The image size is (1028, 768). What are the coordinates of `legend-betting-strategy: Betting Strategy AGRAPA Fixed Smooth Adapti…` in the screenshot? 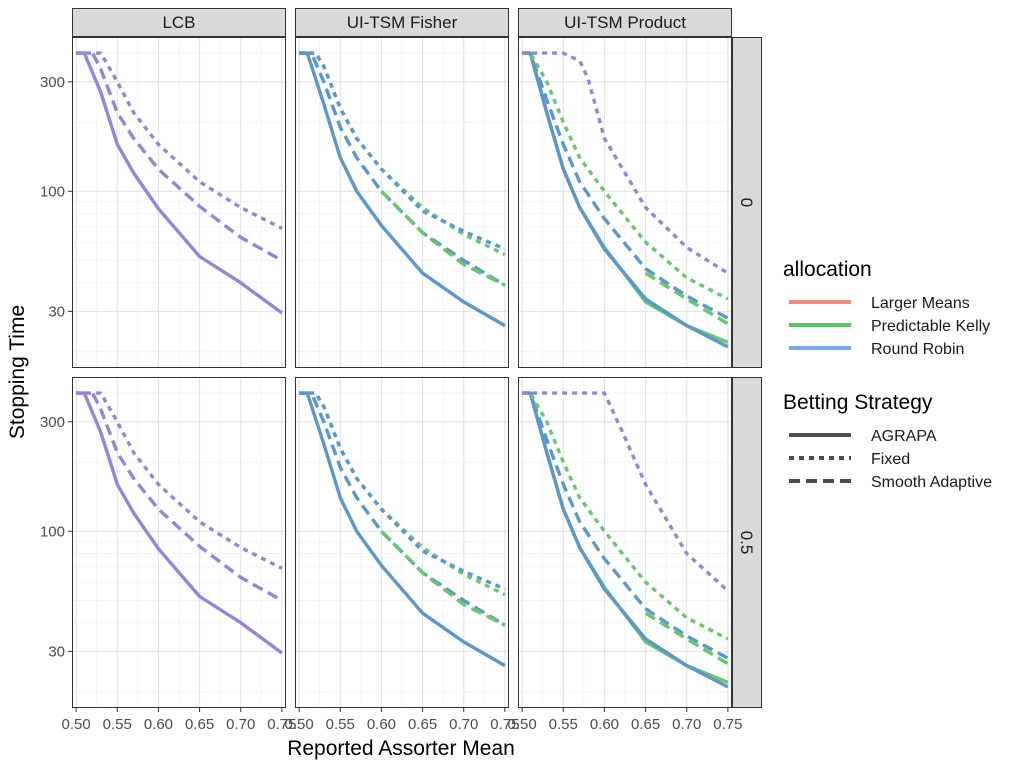 It's located at (887, 441).